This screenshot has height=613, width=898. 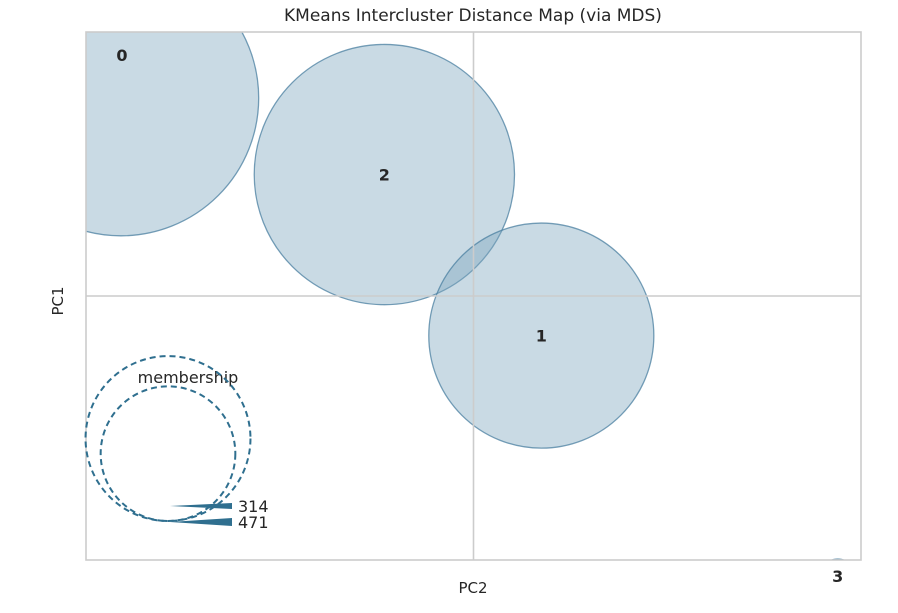 I want to click on cluster-label-1: 1, so click(x=541, y=336).